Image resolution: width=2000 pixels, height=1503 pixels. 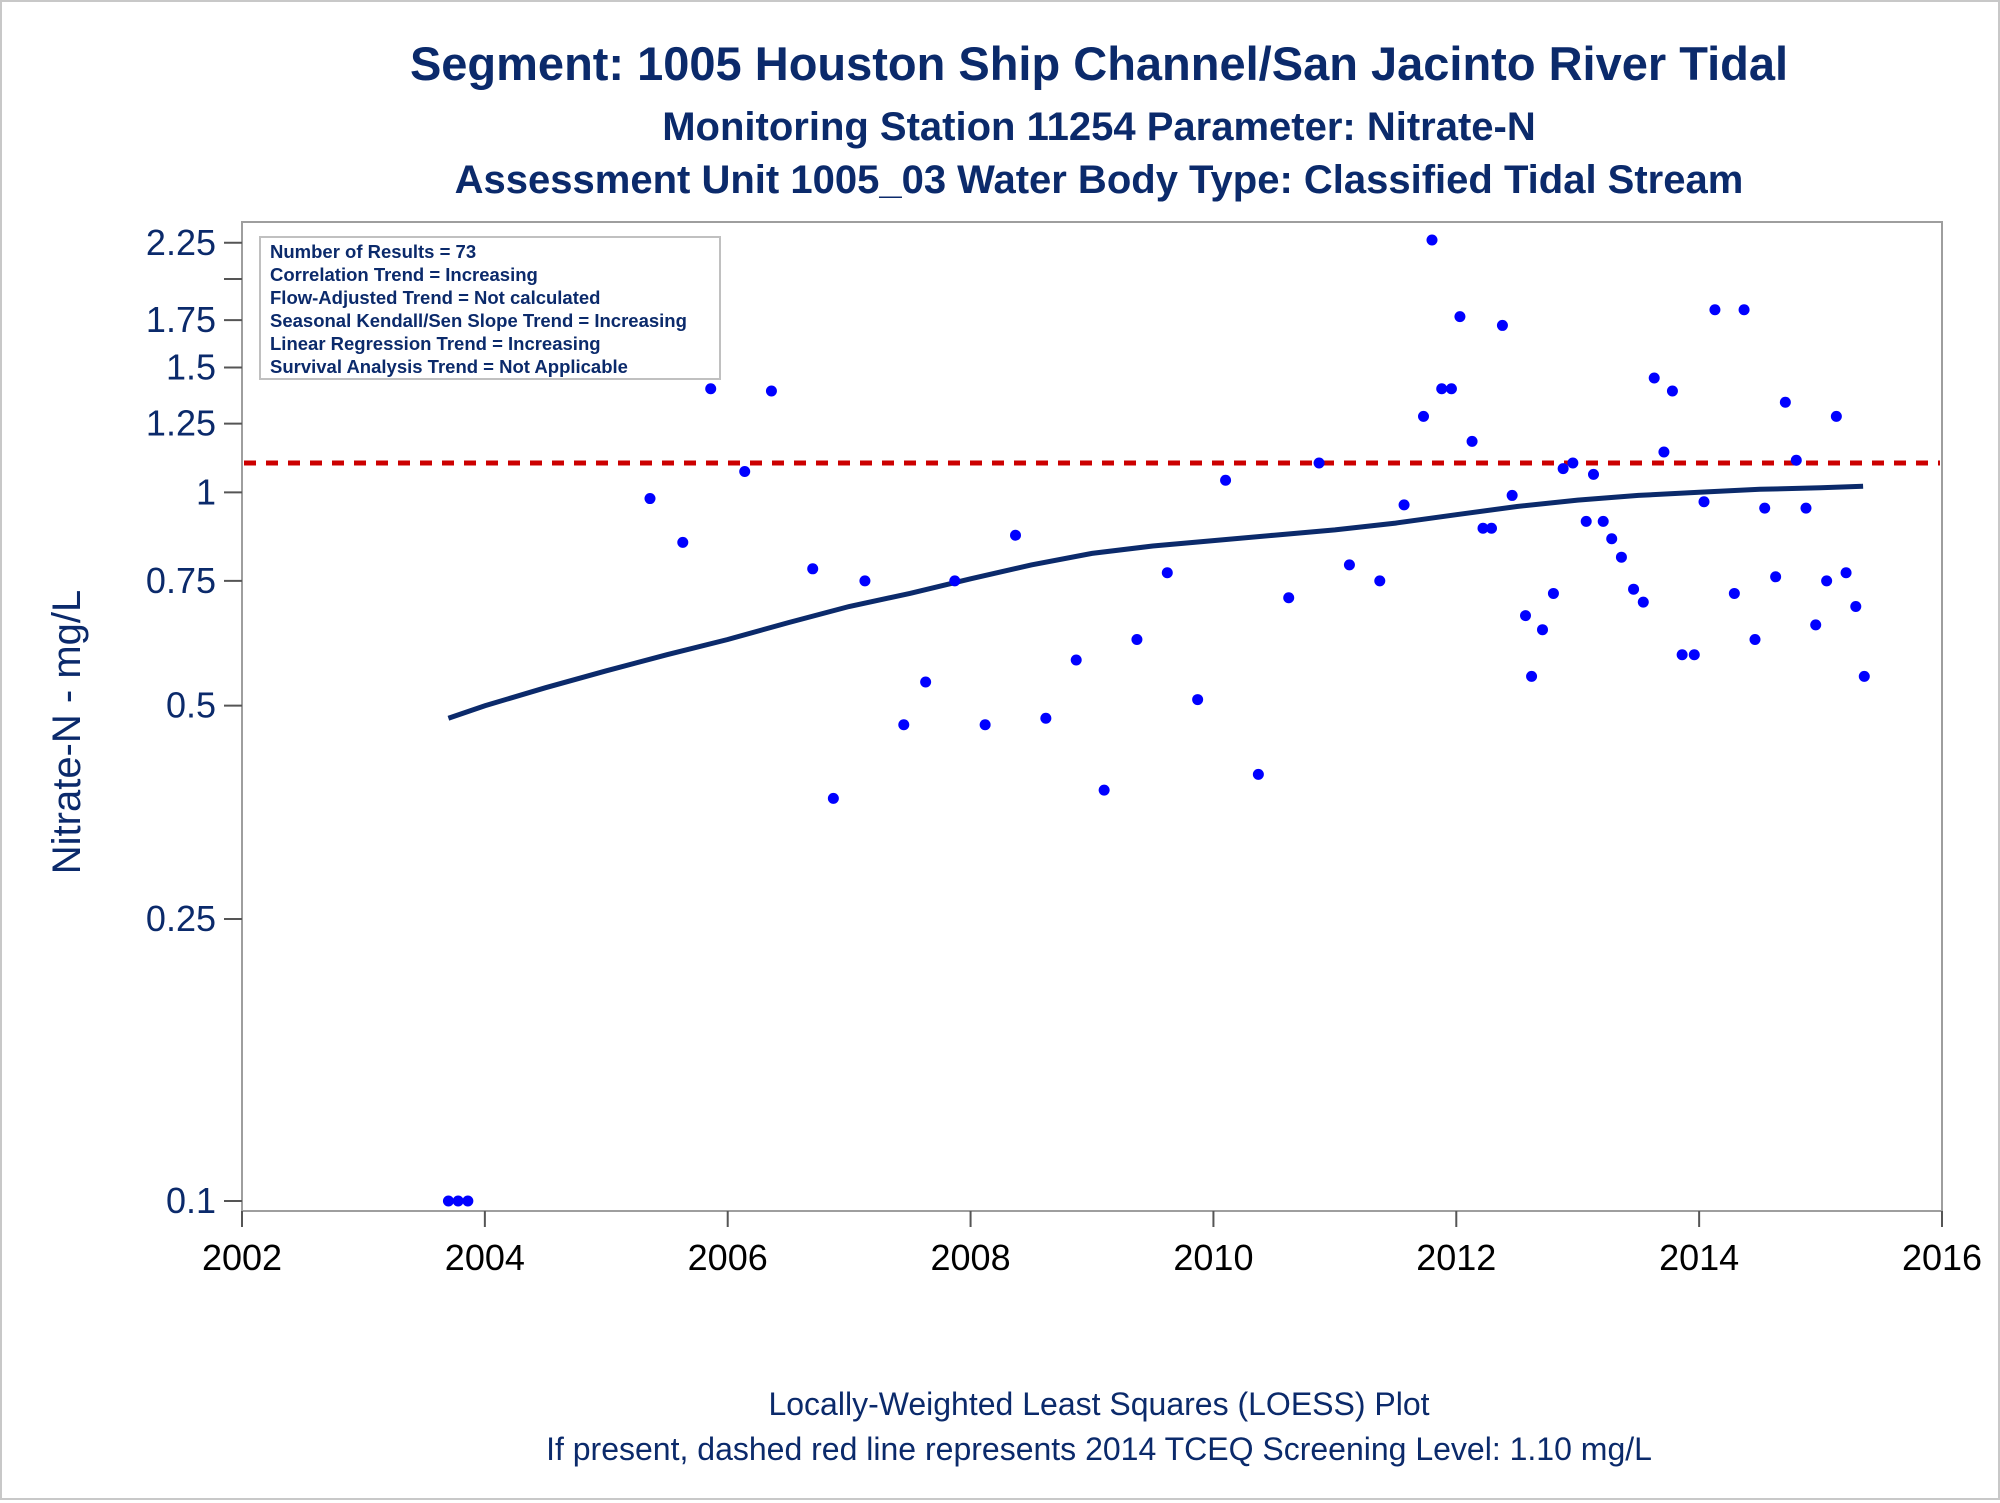 What do you see at coordinates (206, 491) in the screenshot?
I see `y-tick-label: 1` at bounding box center [206, 491].